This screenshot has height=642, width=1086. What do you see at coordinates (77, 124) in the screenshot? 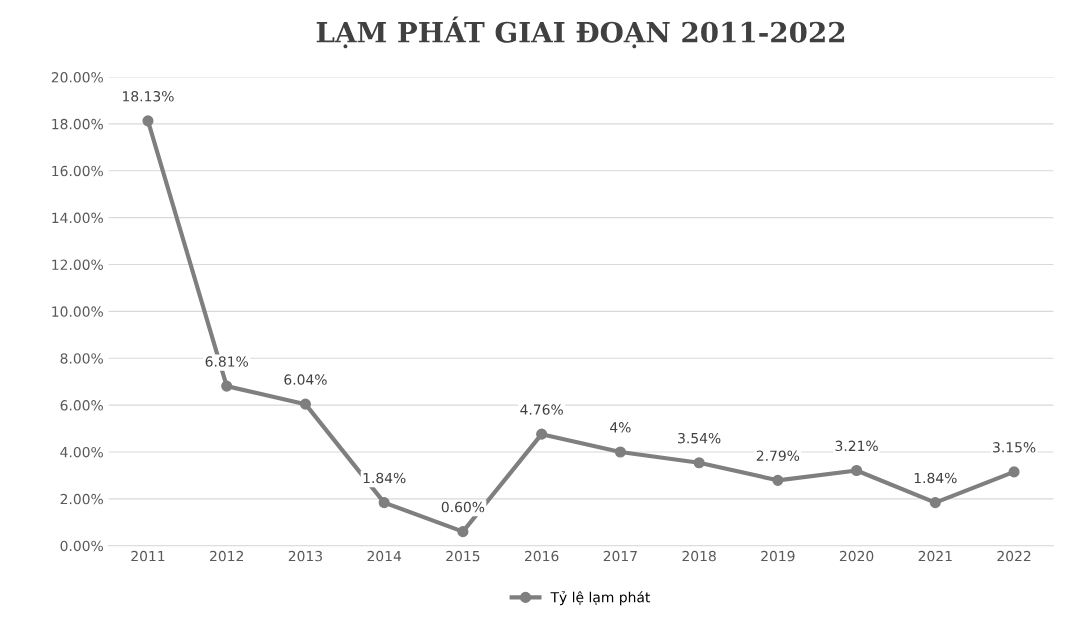
I see `y-tick-label: 18.00%` at bounding box center [77, 124].